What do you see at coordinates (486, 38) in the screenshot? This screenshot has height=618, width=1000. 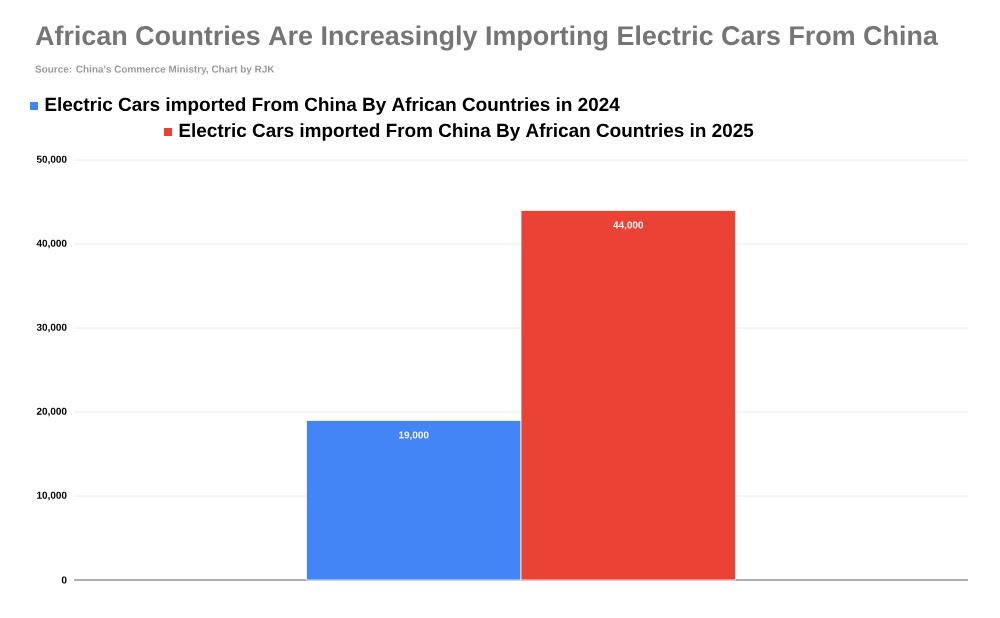 I see `chart-title: African Countries Are Increasingly Importing Electric Cars From China` at bounding box center [486, 38].